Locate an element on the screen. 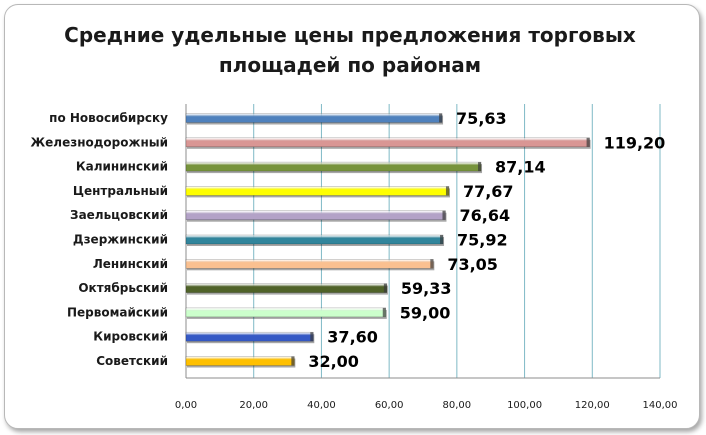 The width and height of the screenshot is (706, 435). x-tick-label: 140,00 is located at coordinates (660, 405).